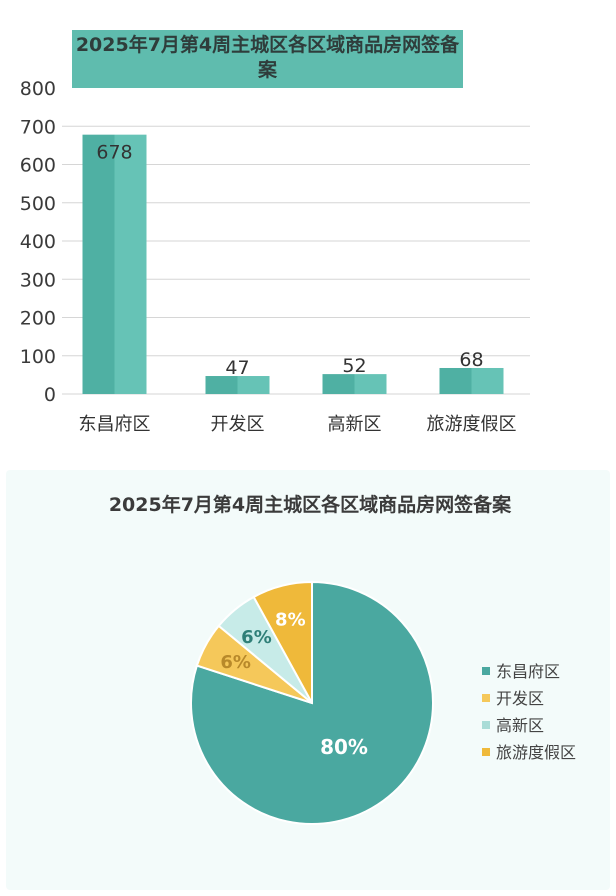  Describe the element at coordinates (38, 204) in the screenshot. I see `y-tick-label: 500` at that location.